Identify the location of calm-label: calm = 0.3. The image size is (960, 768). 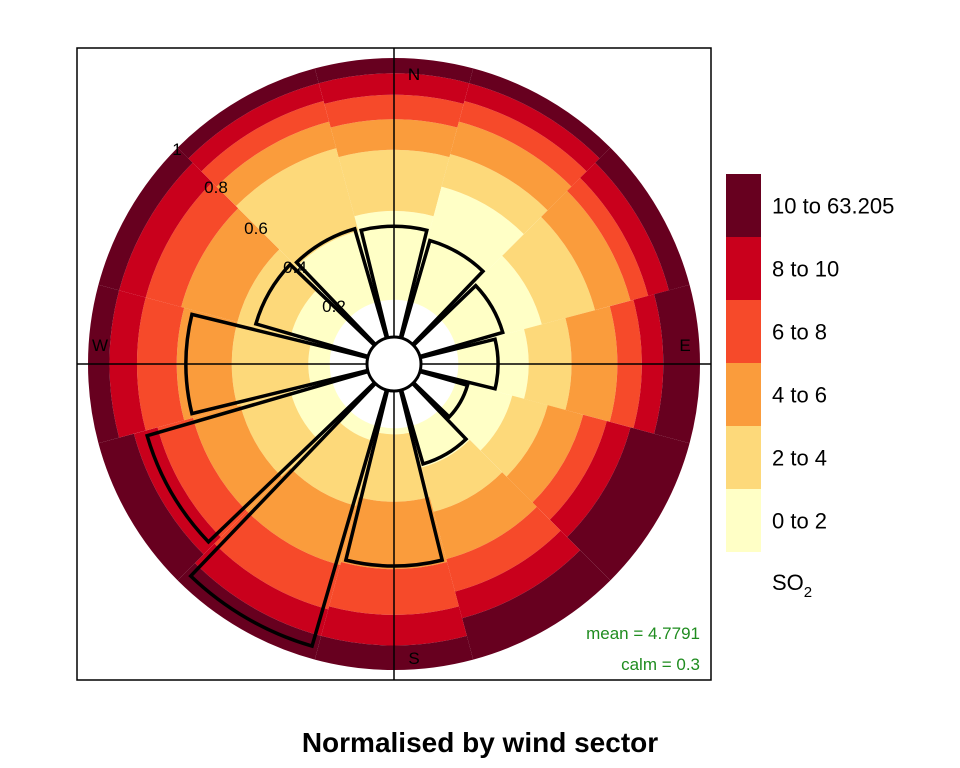
(660, 664).